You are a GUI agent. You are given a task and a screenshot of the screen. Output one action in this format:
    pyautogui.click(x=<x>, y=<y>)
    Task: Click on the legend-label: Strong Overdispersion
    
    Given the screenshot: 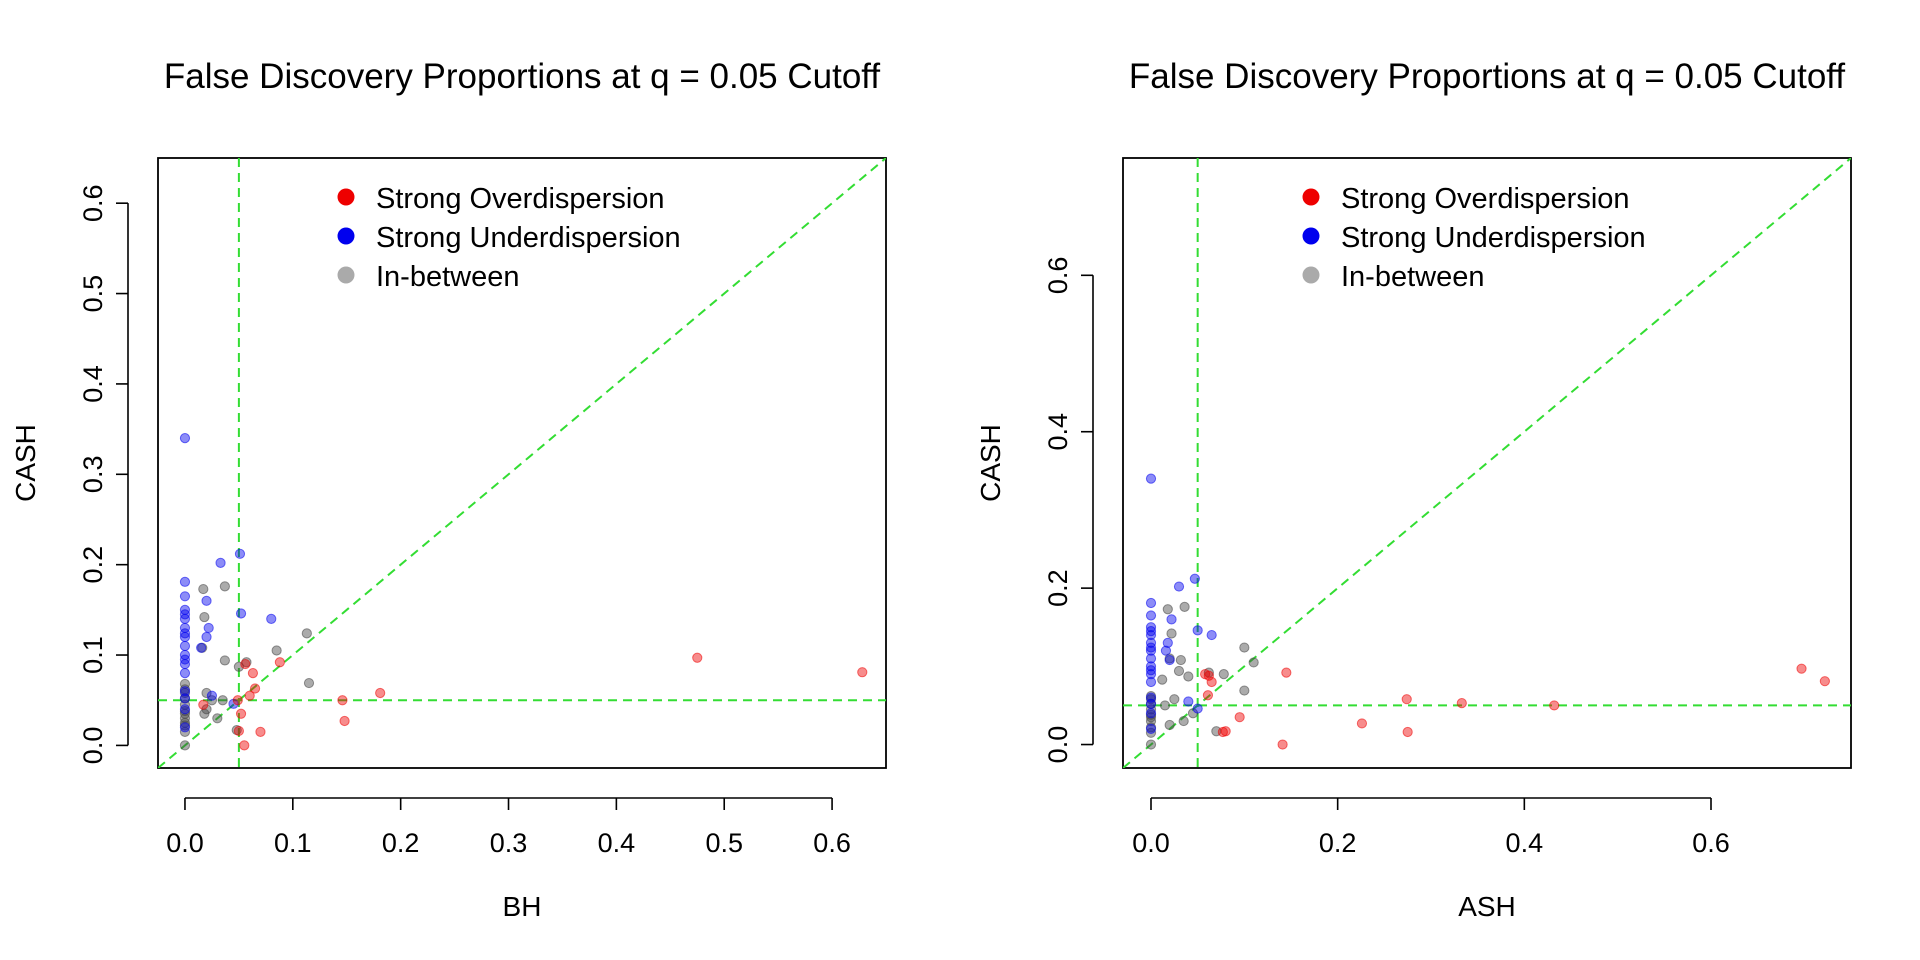 What is the action you would take?
    pyautogui.click(x=520, y=199)
    